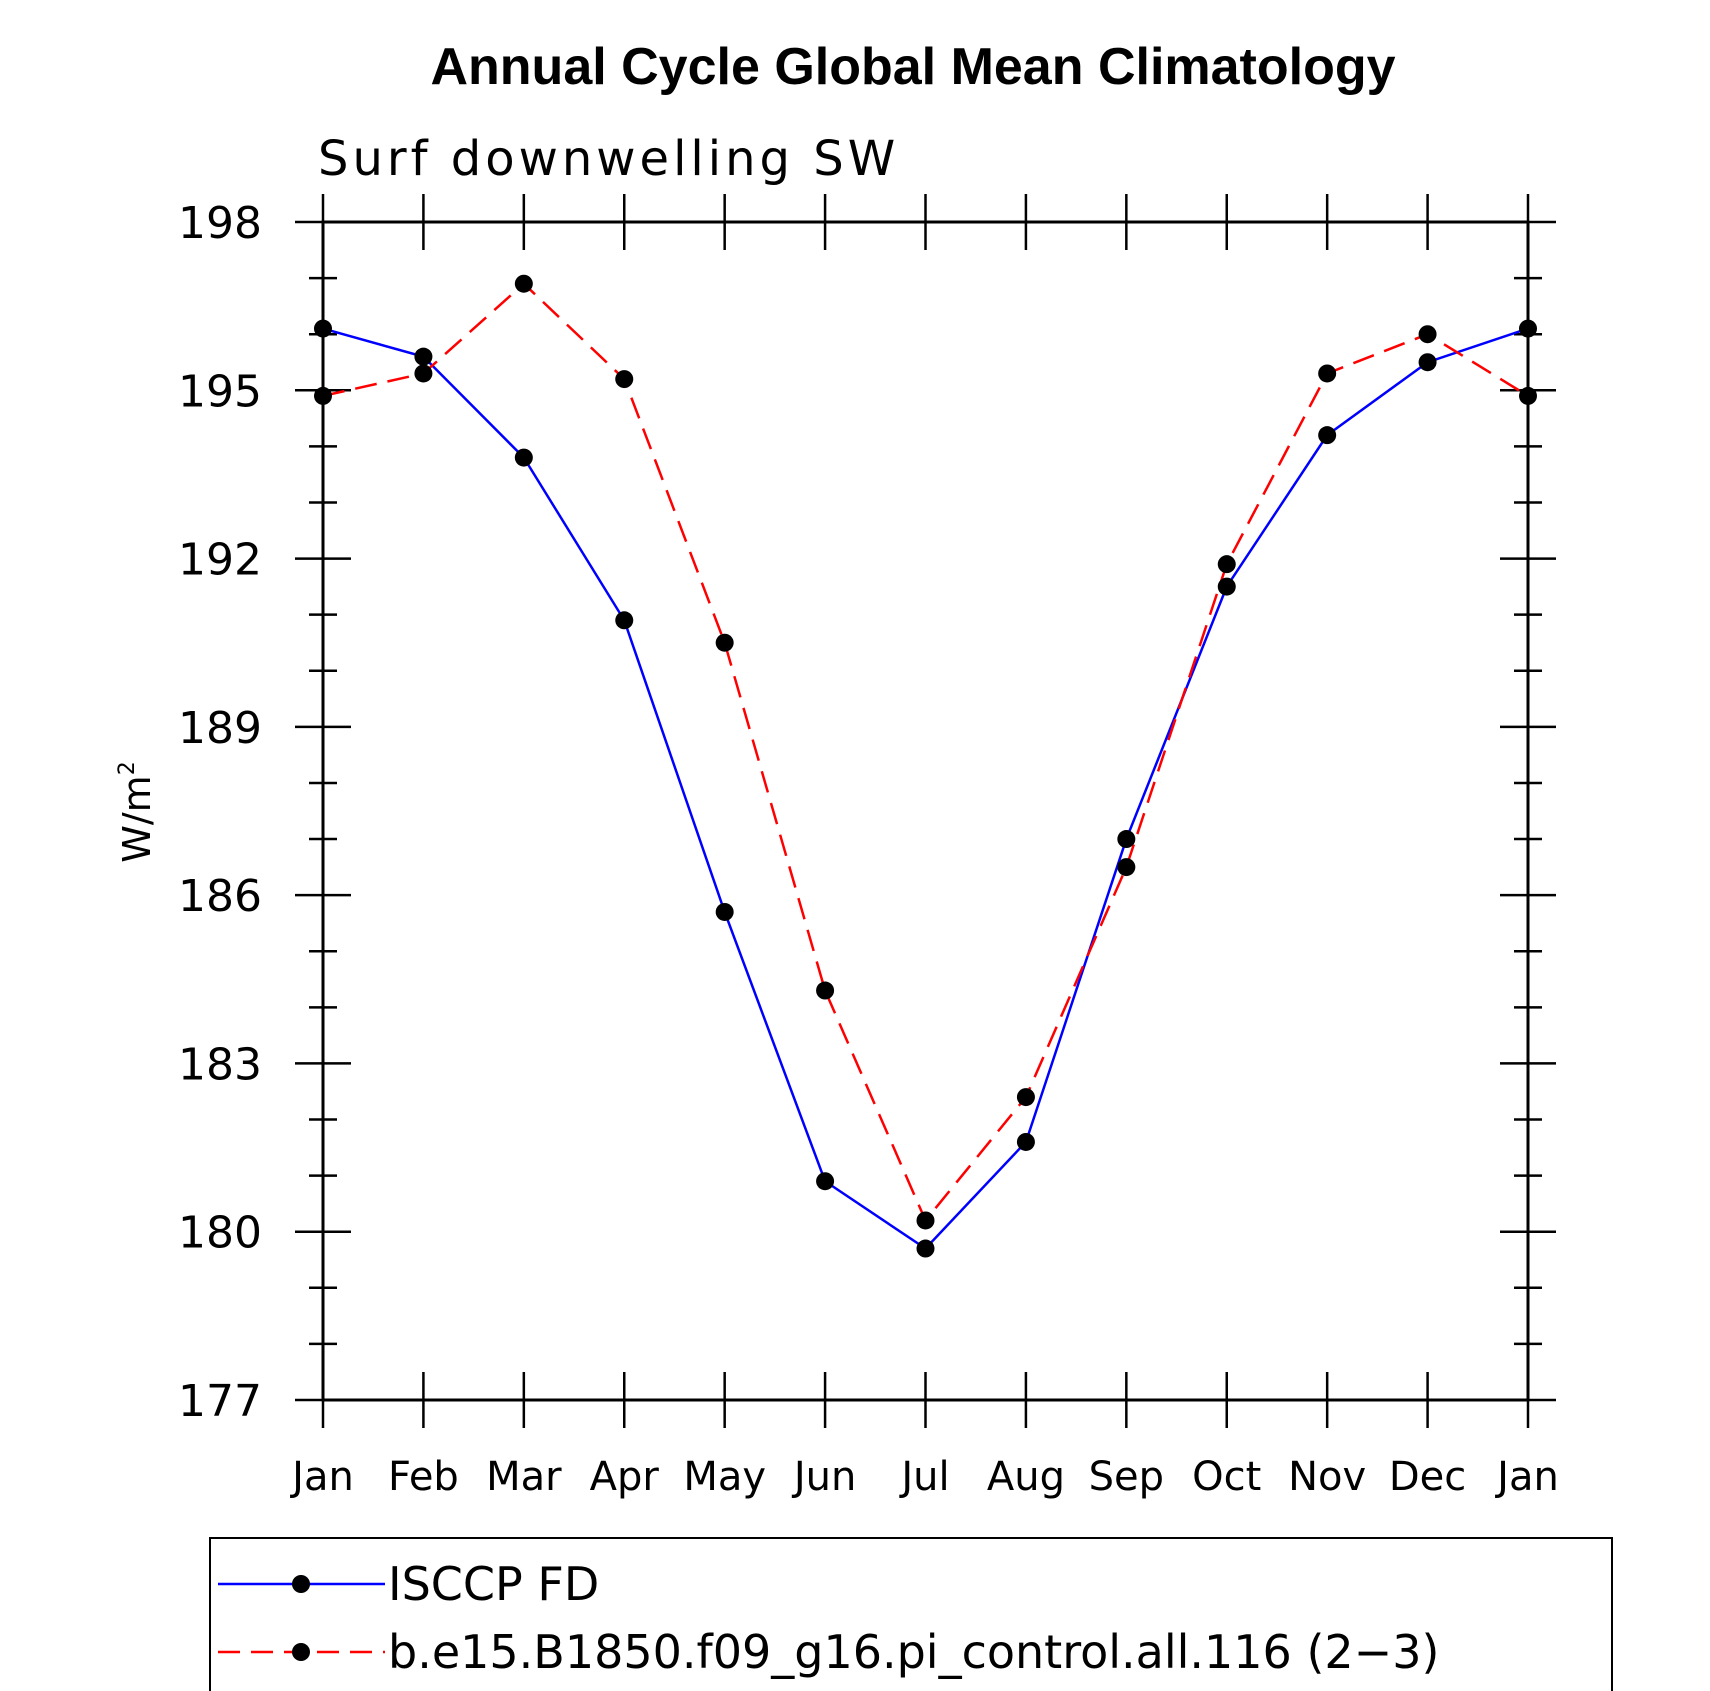 Image resolution: width=1710 pixels, height=1691 pixels. Describe the element at coordinates (1026, 1477) in the screenshot. I see `x-tick-label: Aug` at that location.